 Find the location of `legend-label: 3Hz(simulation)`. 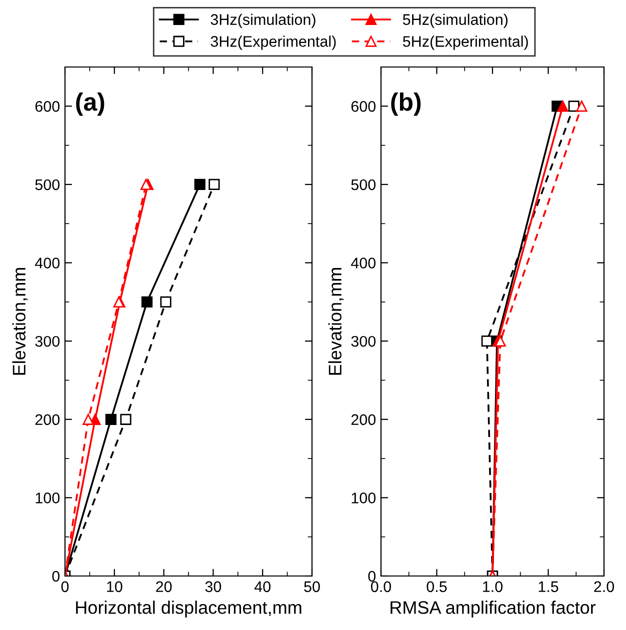

legend-label: 3Hz(simulation) is located at coordinates (263, 21).